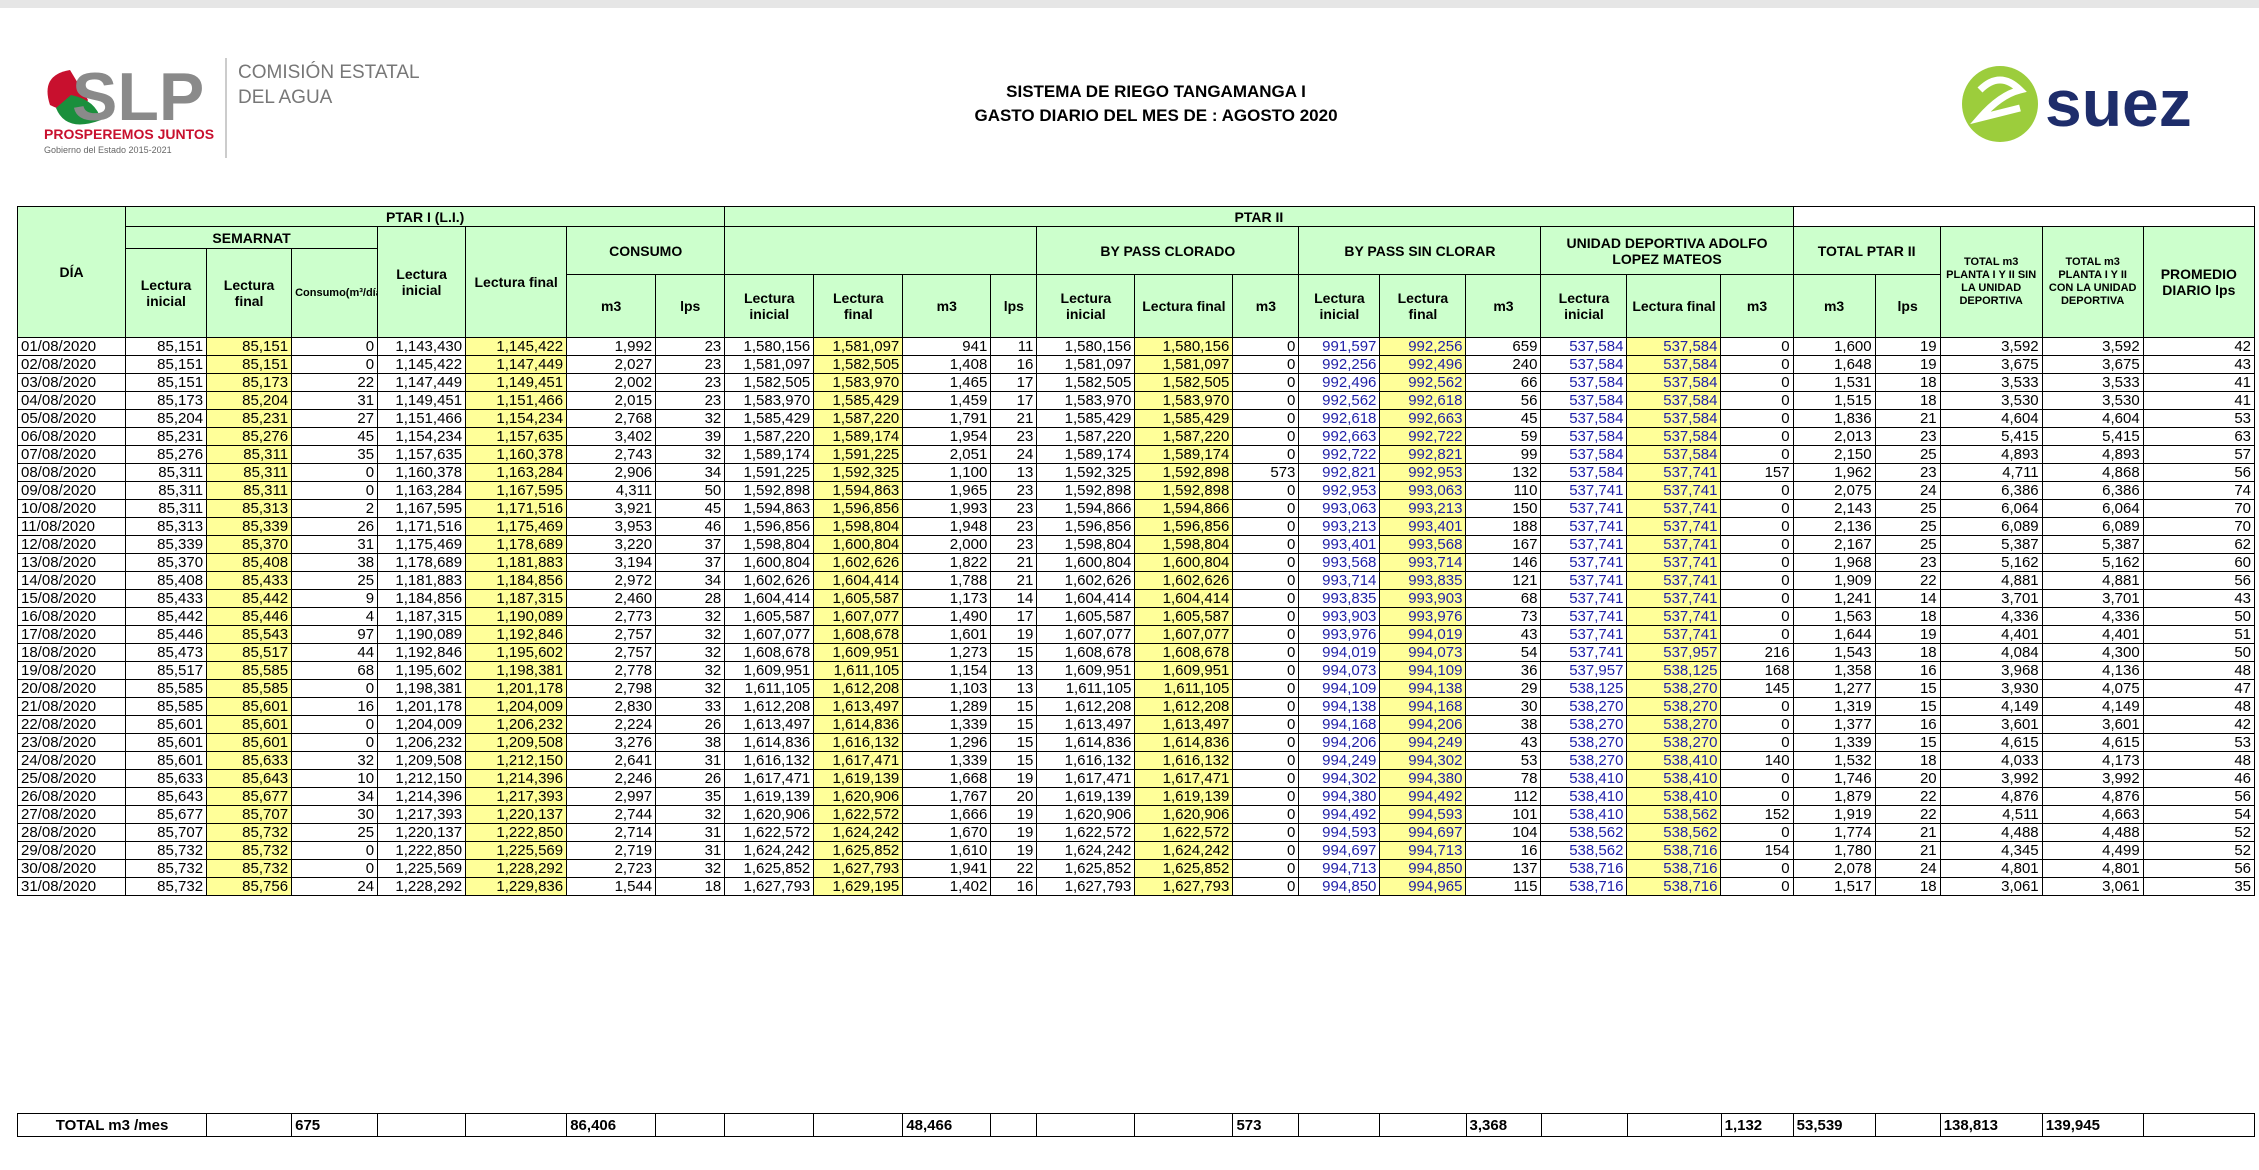 The width and height of the screenshot is (2259, 1170). What do you see at coordinates (1339, 436) in the screenshot?
I see `value-cell: 992,663` at bounding box center [1339, 436].